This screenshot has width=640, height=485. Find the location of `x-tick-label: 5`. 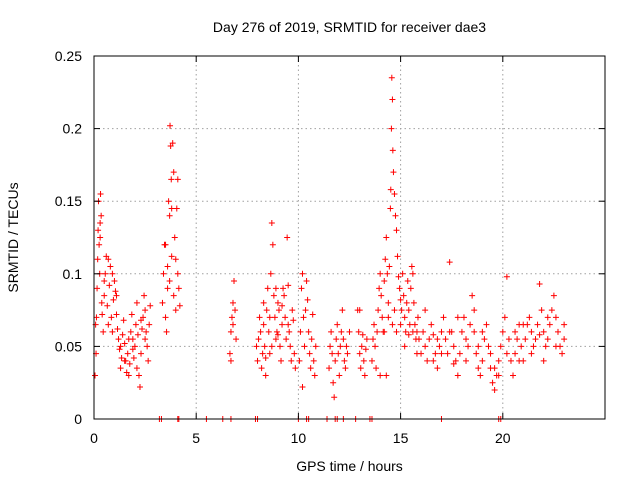

x-tick-label: 5 is located at coordinates (196, 438).